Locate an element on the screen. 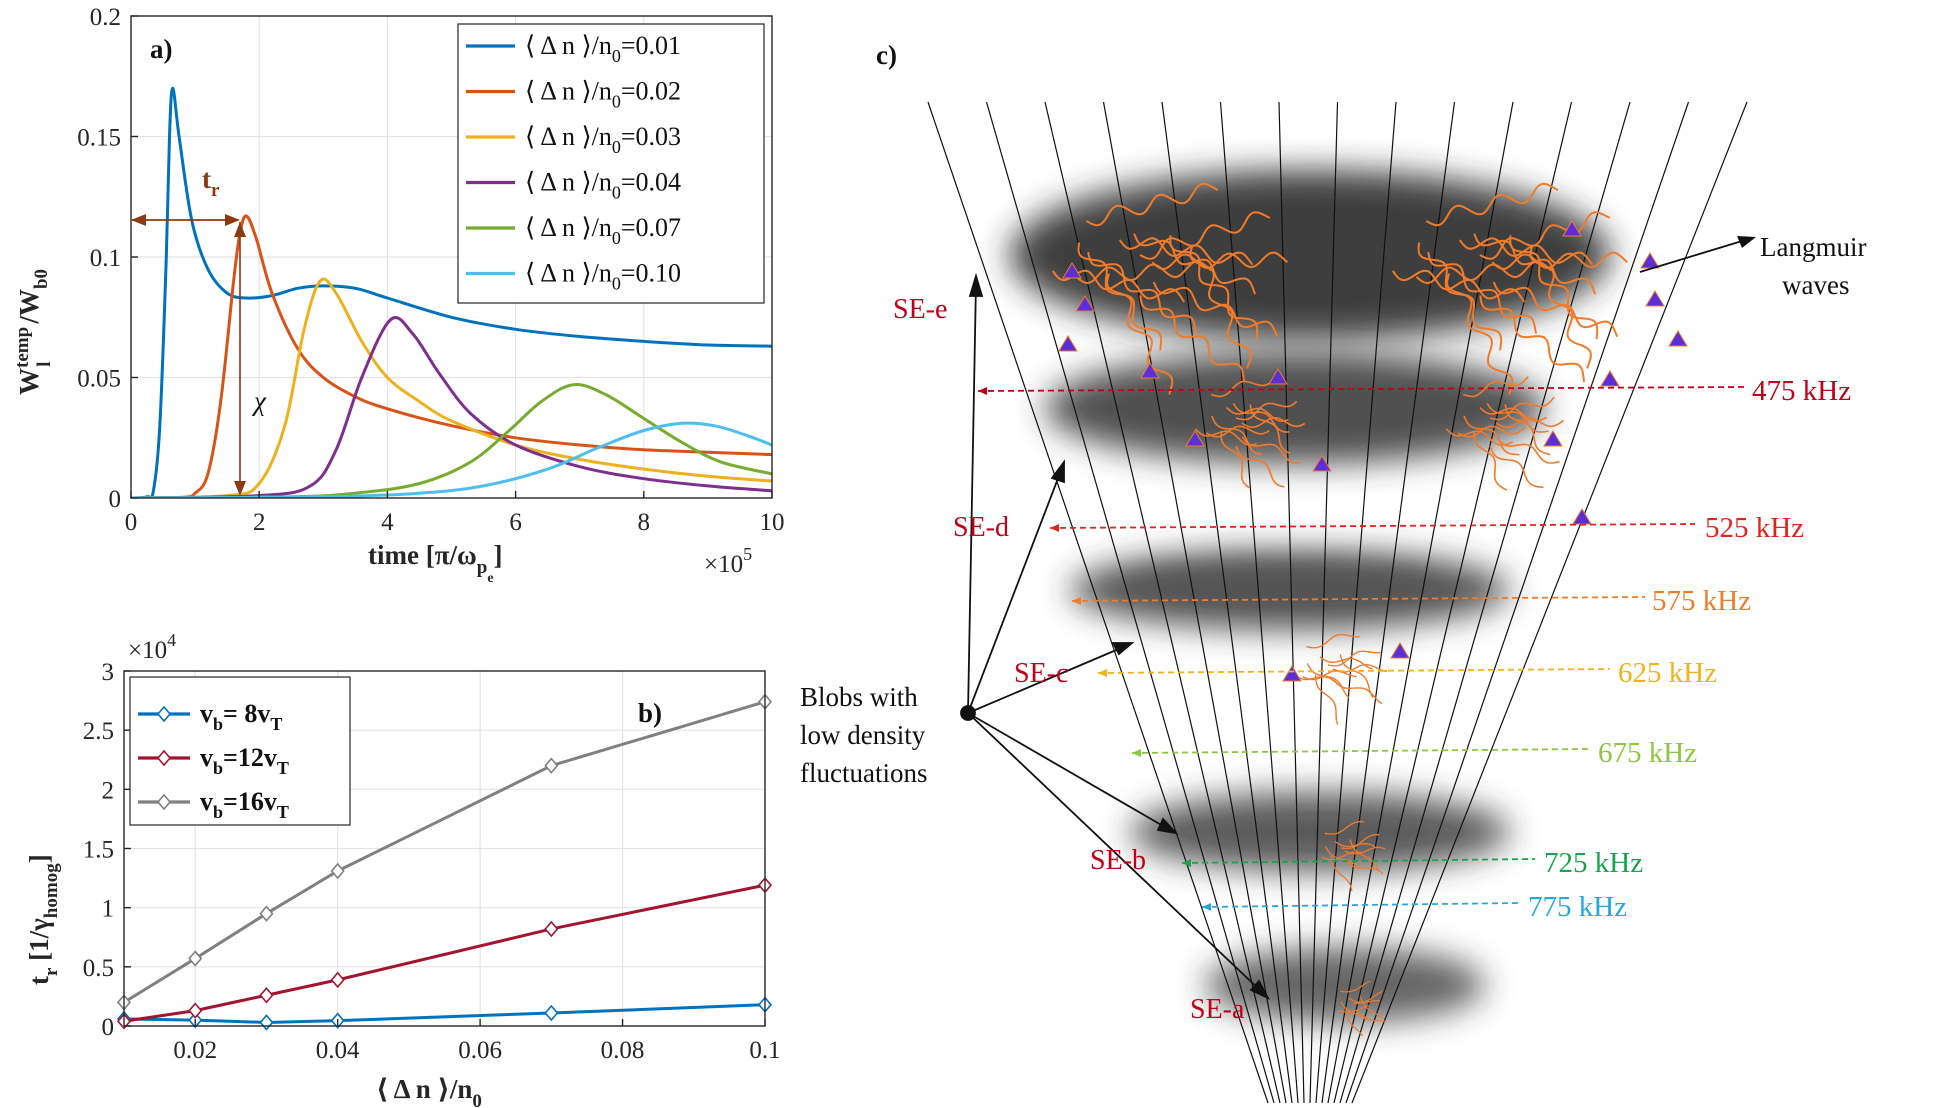 The width and height of the screenshot is (1941, 1108). blob-caption-line-3: fluctuations is located at coordinates (863, 773).